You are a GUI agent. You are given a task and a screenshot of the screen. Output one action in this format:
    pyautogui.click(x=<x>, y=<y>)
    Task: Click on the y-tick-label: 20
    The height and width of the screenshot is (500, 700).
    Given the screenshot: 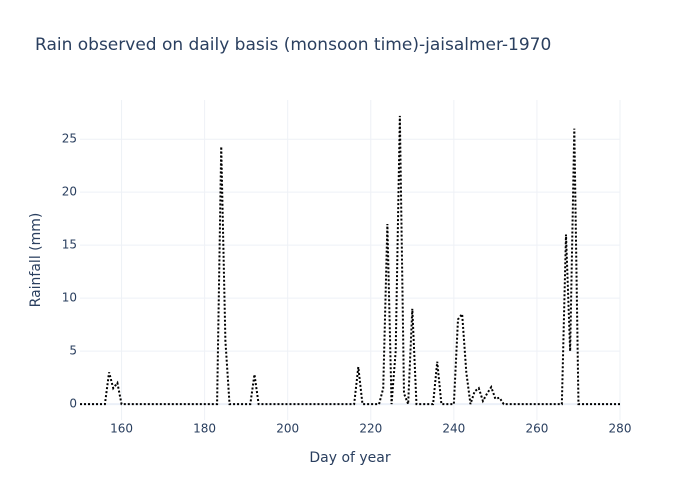 What is the action you would take?
    pyautogui.click(x=69, y=192)
    